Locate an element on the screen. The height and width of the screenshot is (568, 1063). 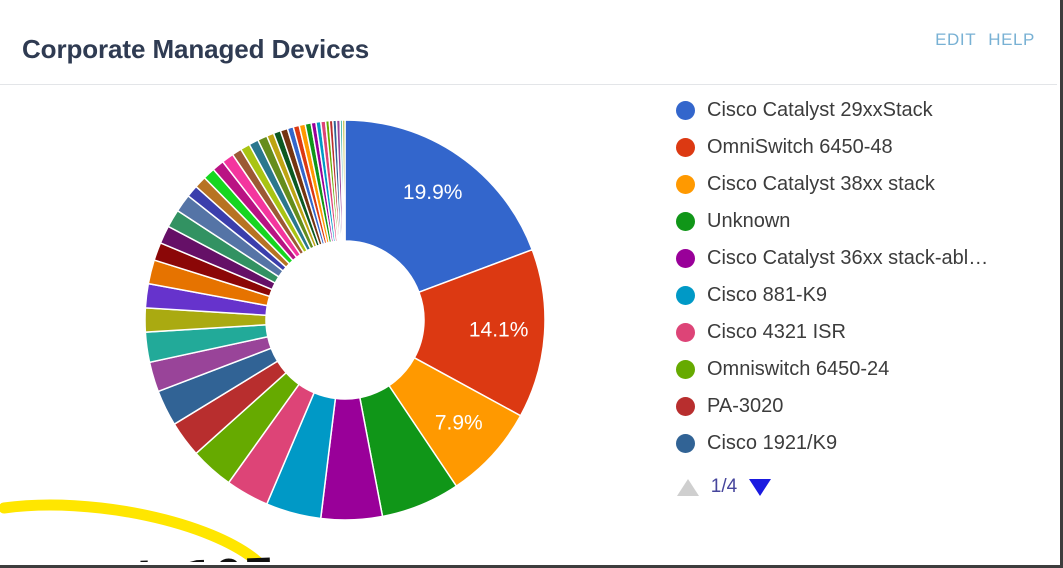
header-actions: EDIT HELP is located at coordinates (985, 40).